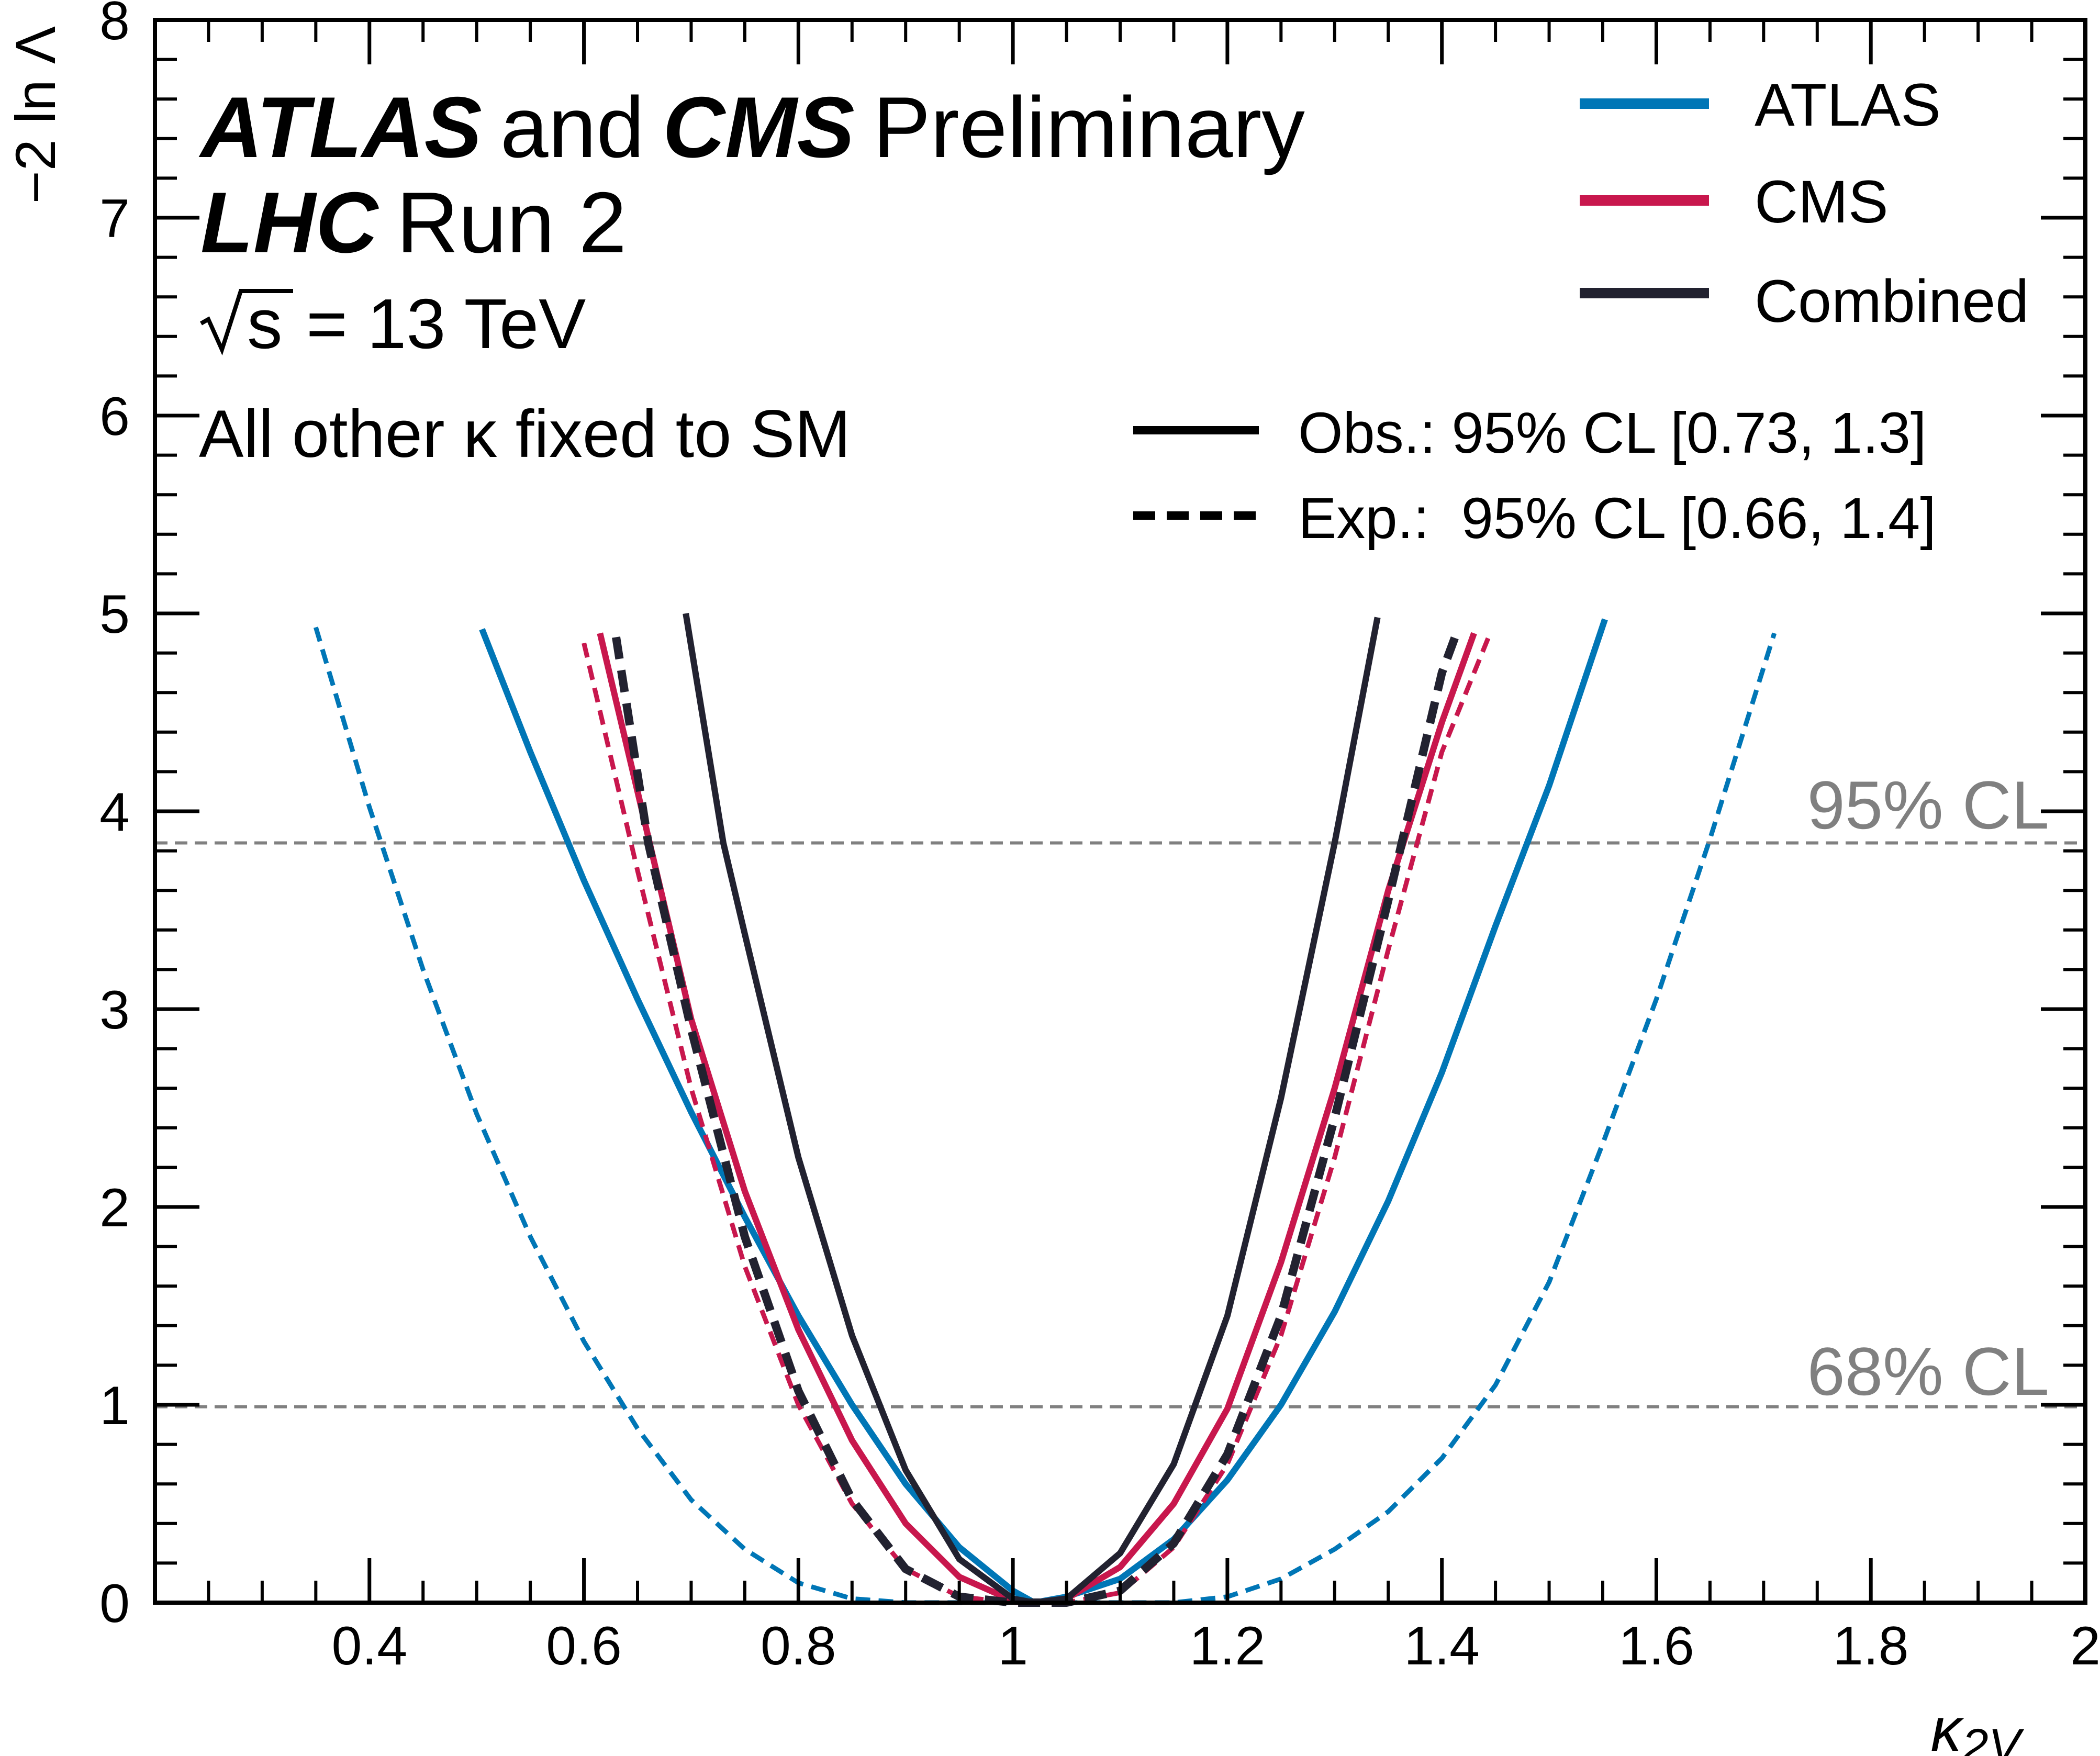 The height and width of the screenshot is (1756, 2100). What do you see at coordinates (1928, 1371) in the screenshot?
I see `cl68-label: 68% CL` at bounding box center [1928, 1371].